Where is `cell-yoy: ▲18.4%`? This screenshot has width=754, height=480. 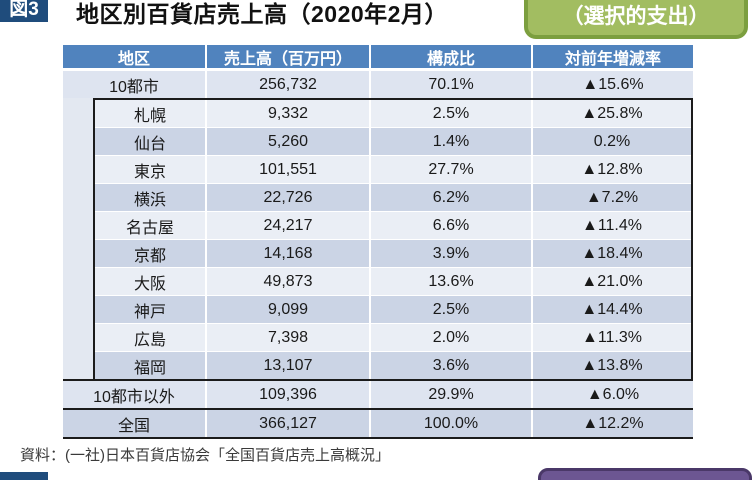 cell-yoy: ▲18.4% is located at coordinates (612, 253).